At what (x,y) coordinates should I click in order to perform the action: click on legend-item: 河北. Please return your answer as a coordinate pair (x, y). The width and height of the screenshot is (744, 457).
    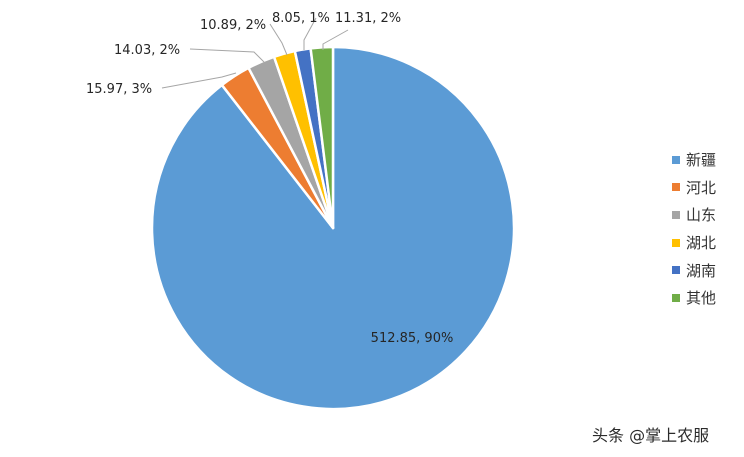
    Looking at the image, I should click on (694, 188).